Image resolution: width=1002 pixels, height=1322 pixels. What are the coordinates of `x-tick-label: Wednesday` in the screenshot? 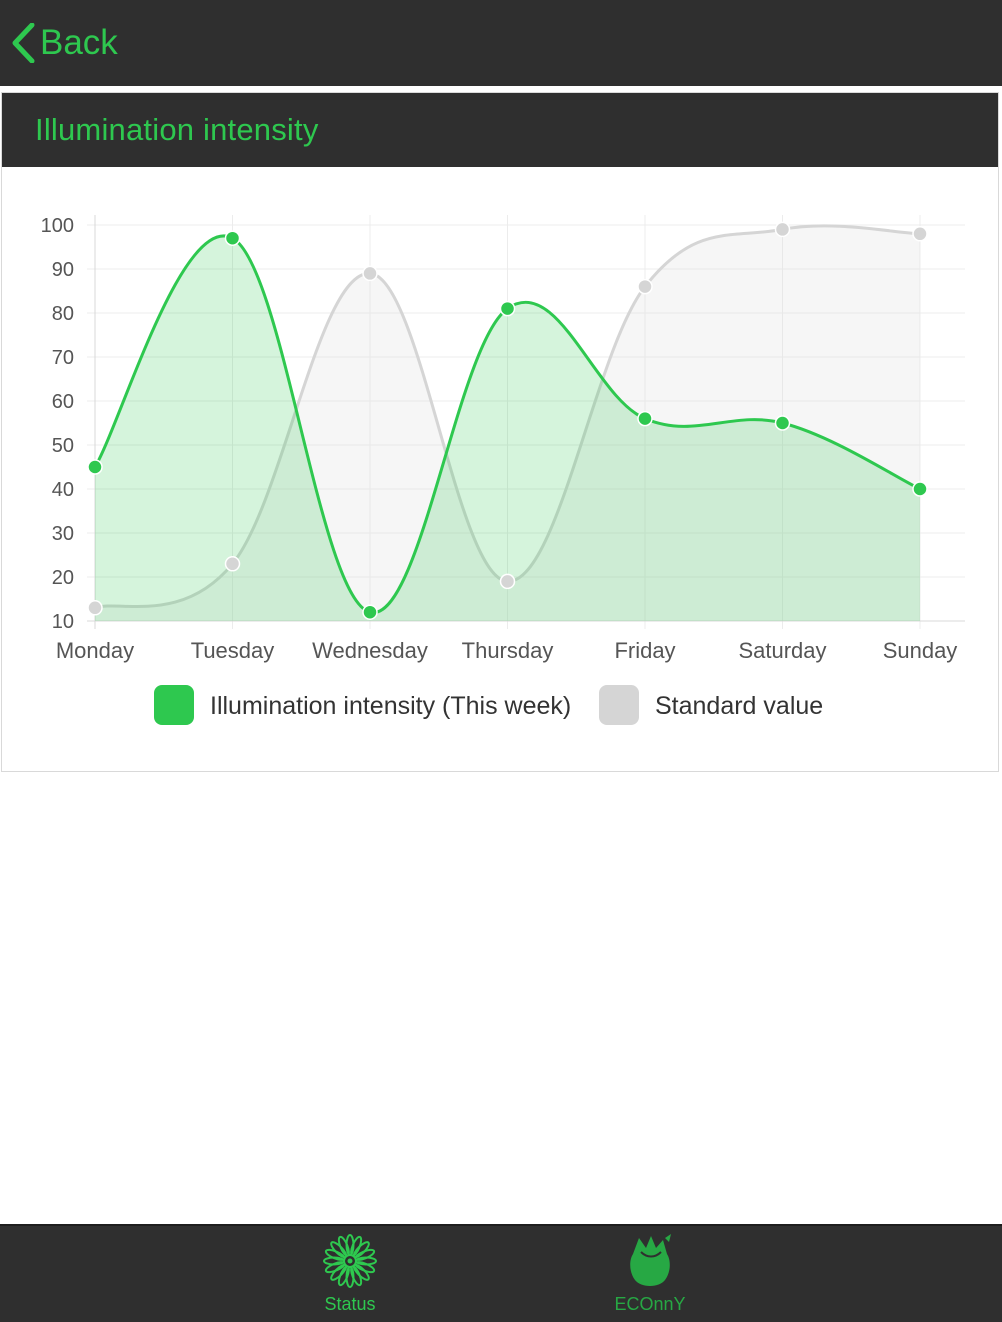 It's located at (370, 650).